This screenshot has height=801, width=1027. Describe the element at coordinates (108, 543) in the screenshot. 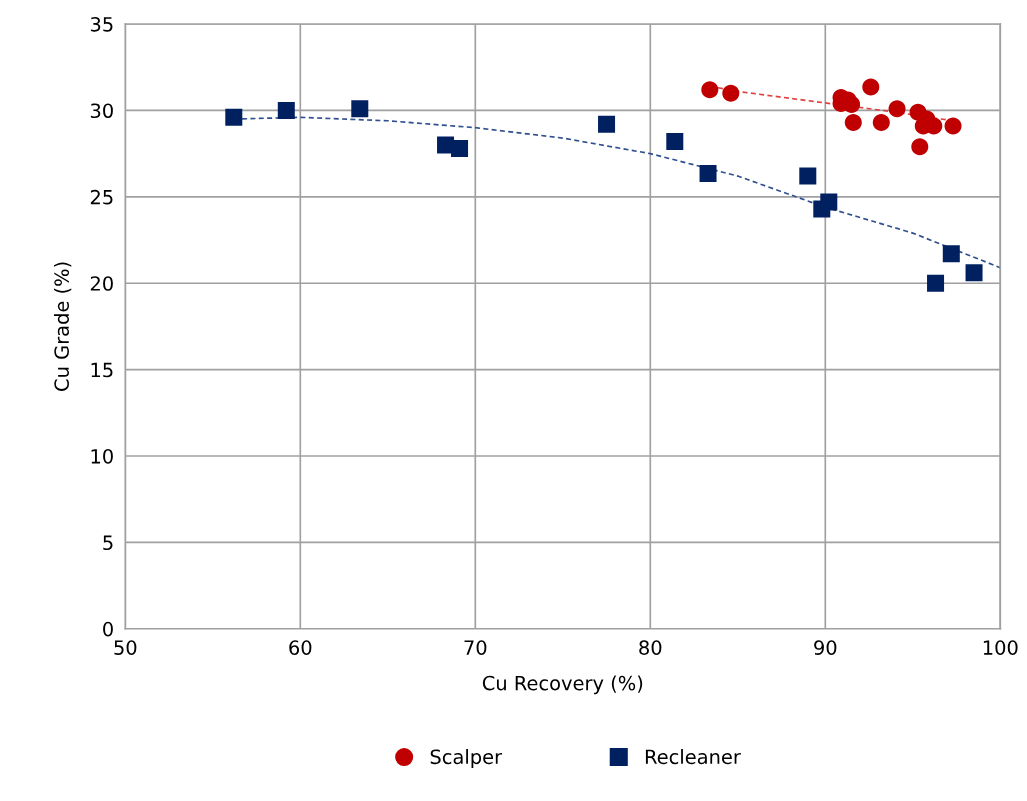

I see `y-tick-label: 5` at that location.